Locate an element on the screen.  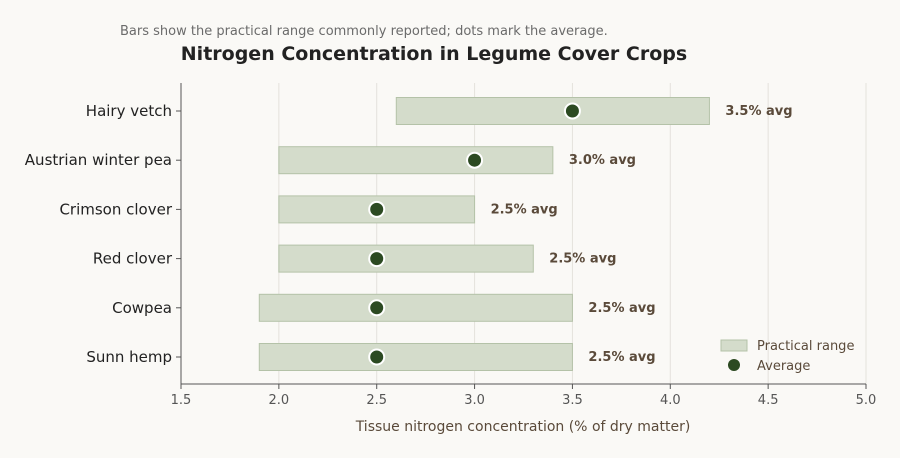
category-label: Cowpea is located at coordinates (142, 308).